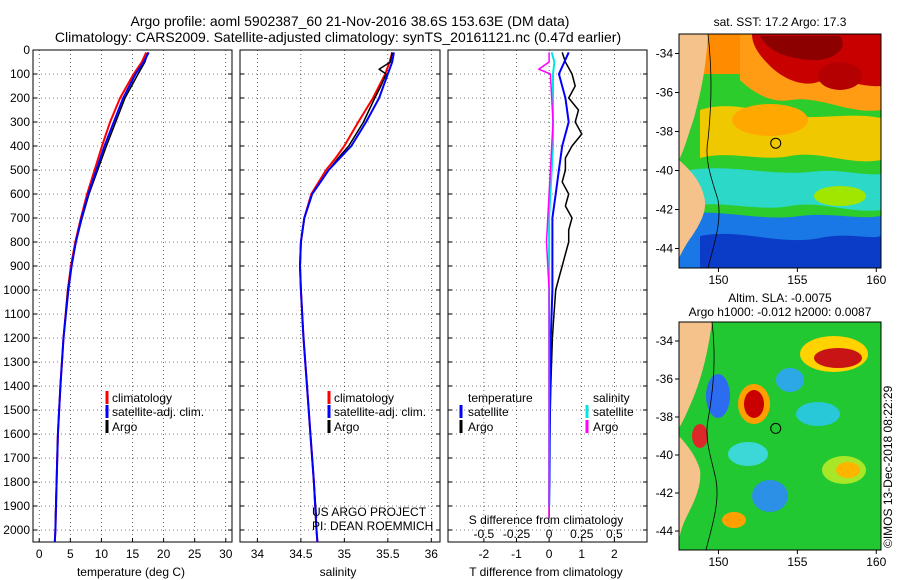  Describe the element at coordinates (20, 242) in the screenshot. I see `depth-tick-label: 800` at that location.